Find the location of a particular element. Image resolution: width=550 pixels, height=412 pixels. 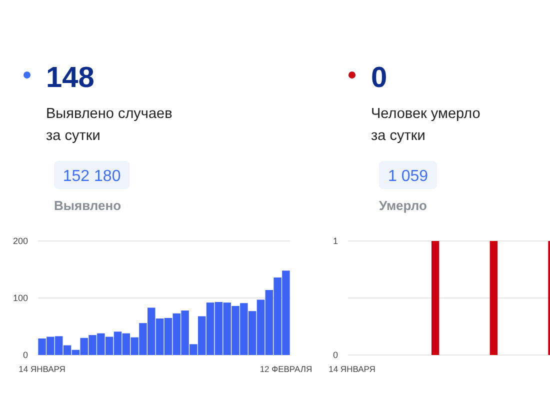

y-tick-label: 0 is located at coordinates (25, 355).